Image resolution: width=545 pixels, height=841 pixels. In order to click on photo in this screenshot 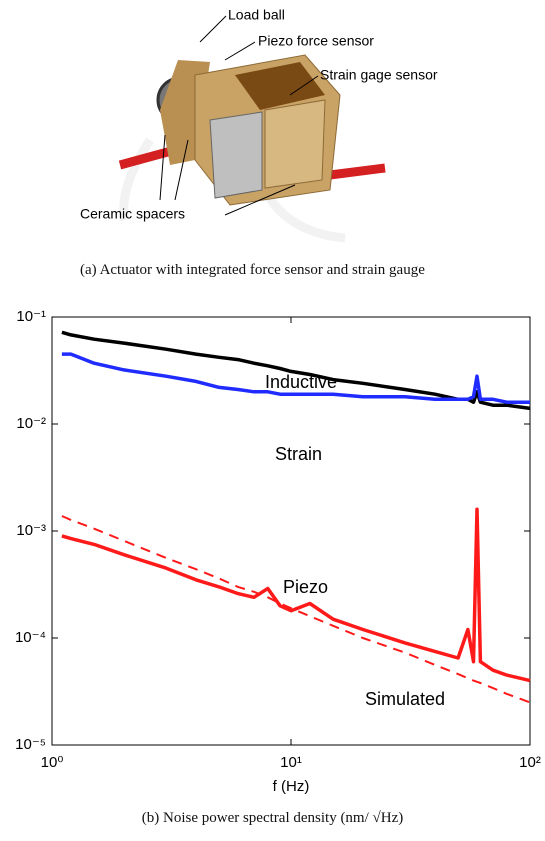, I will do `click(252, 129)`.